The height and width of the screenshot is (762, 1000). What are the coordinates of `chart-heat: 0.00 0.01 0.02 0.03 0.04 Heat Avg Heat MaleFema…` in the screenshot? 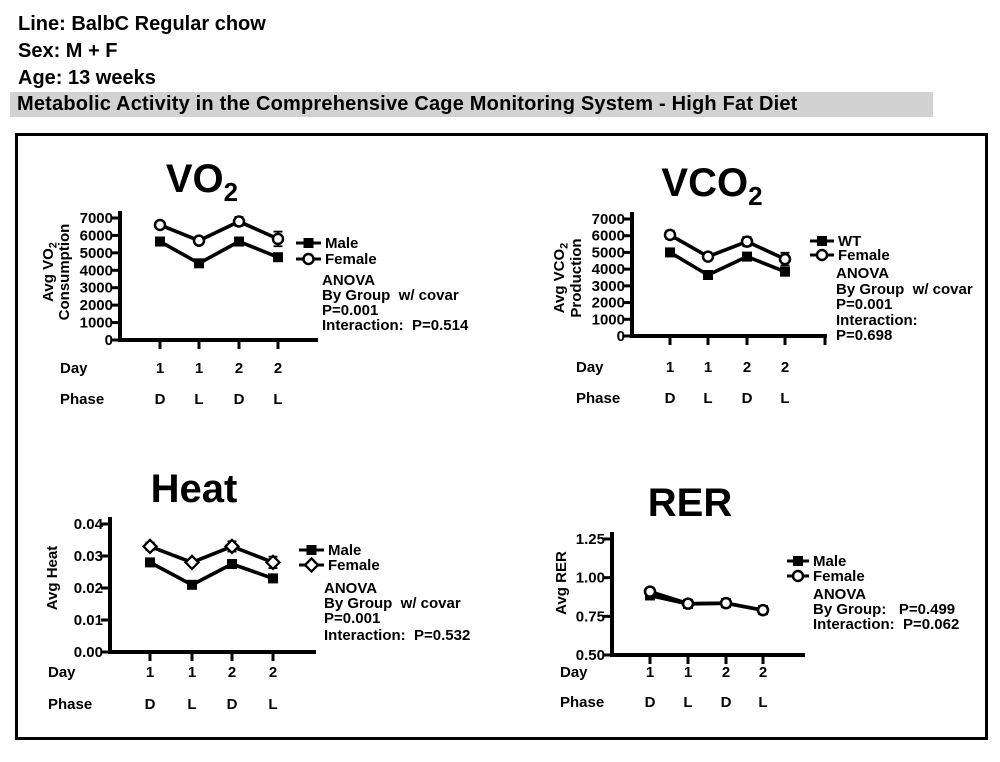 It's located at (257, 590).